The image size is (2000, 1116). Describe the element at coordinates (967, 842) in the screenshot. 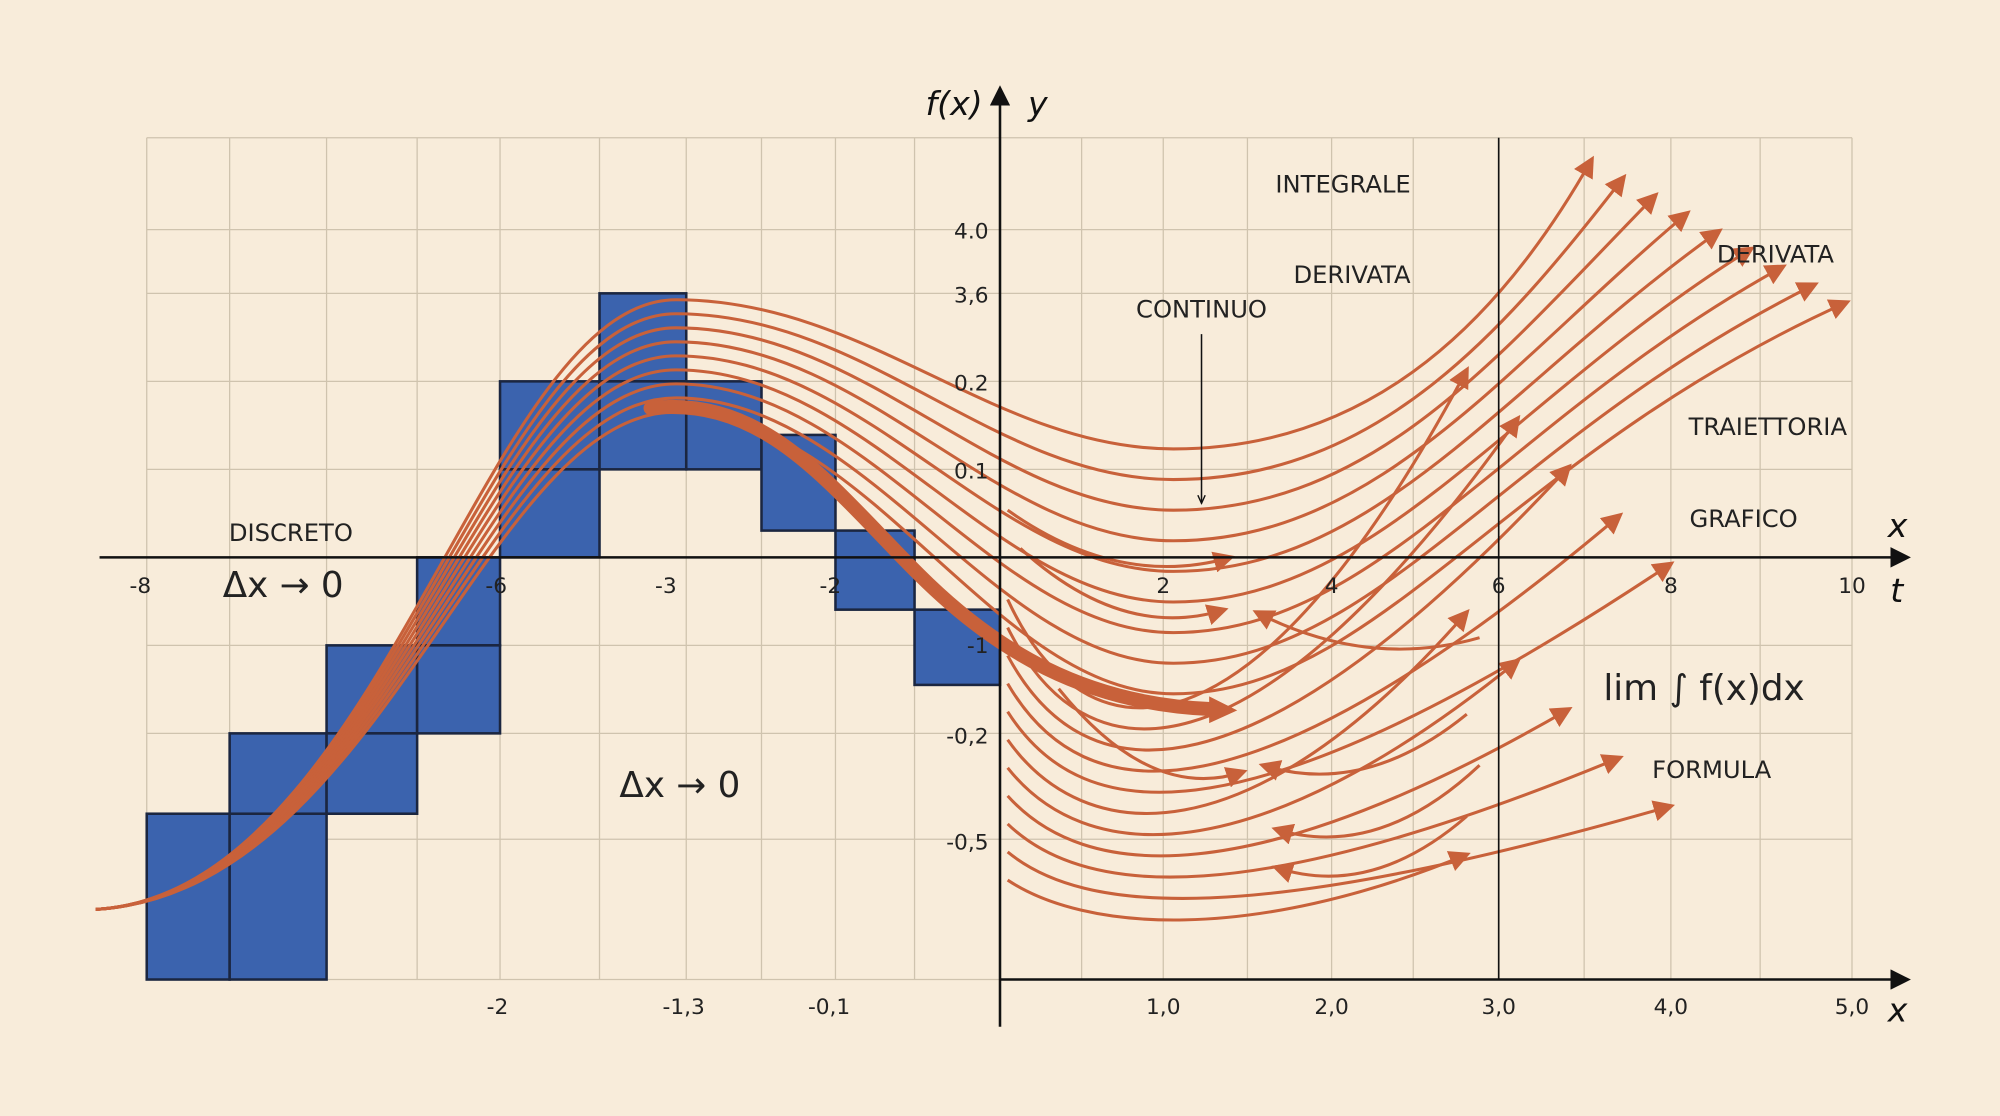

I see `y-tick-label: -0,5` at that location.